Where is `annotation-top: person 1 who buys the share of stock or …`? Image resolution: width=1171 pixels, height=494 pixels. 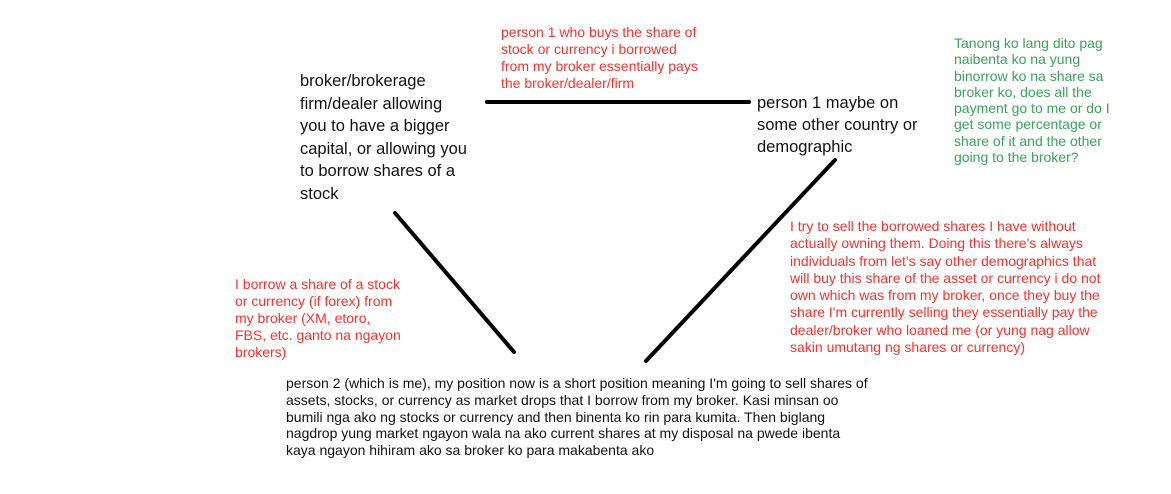
annotation-top: person 1 who buys the share of stock or … is located at coordinates (599, 57).